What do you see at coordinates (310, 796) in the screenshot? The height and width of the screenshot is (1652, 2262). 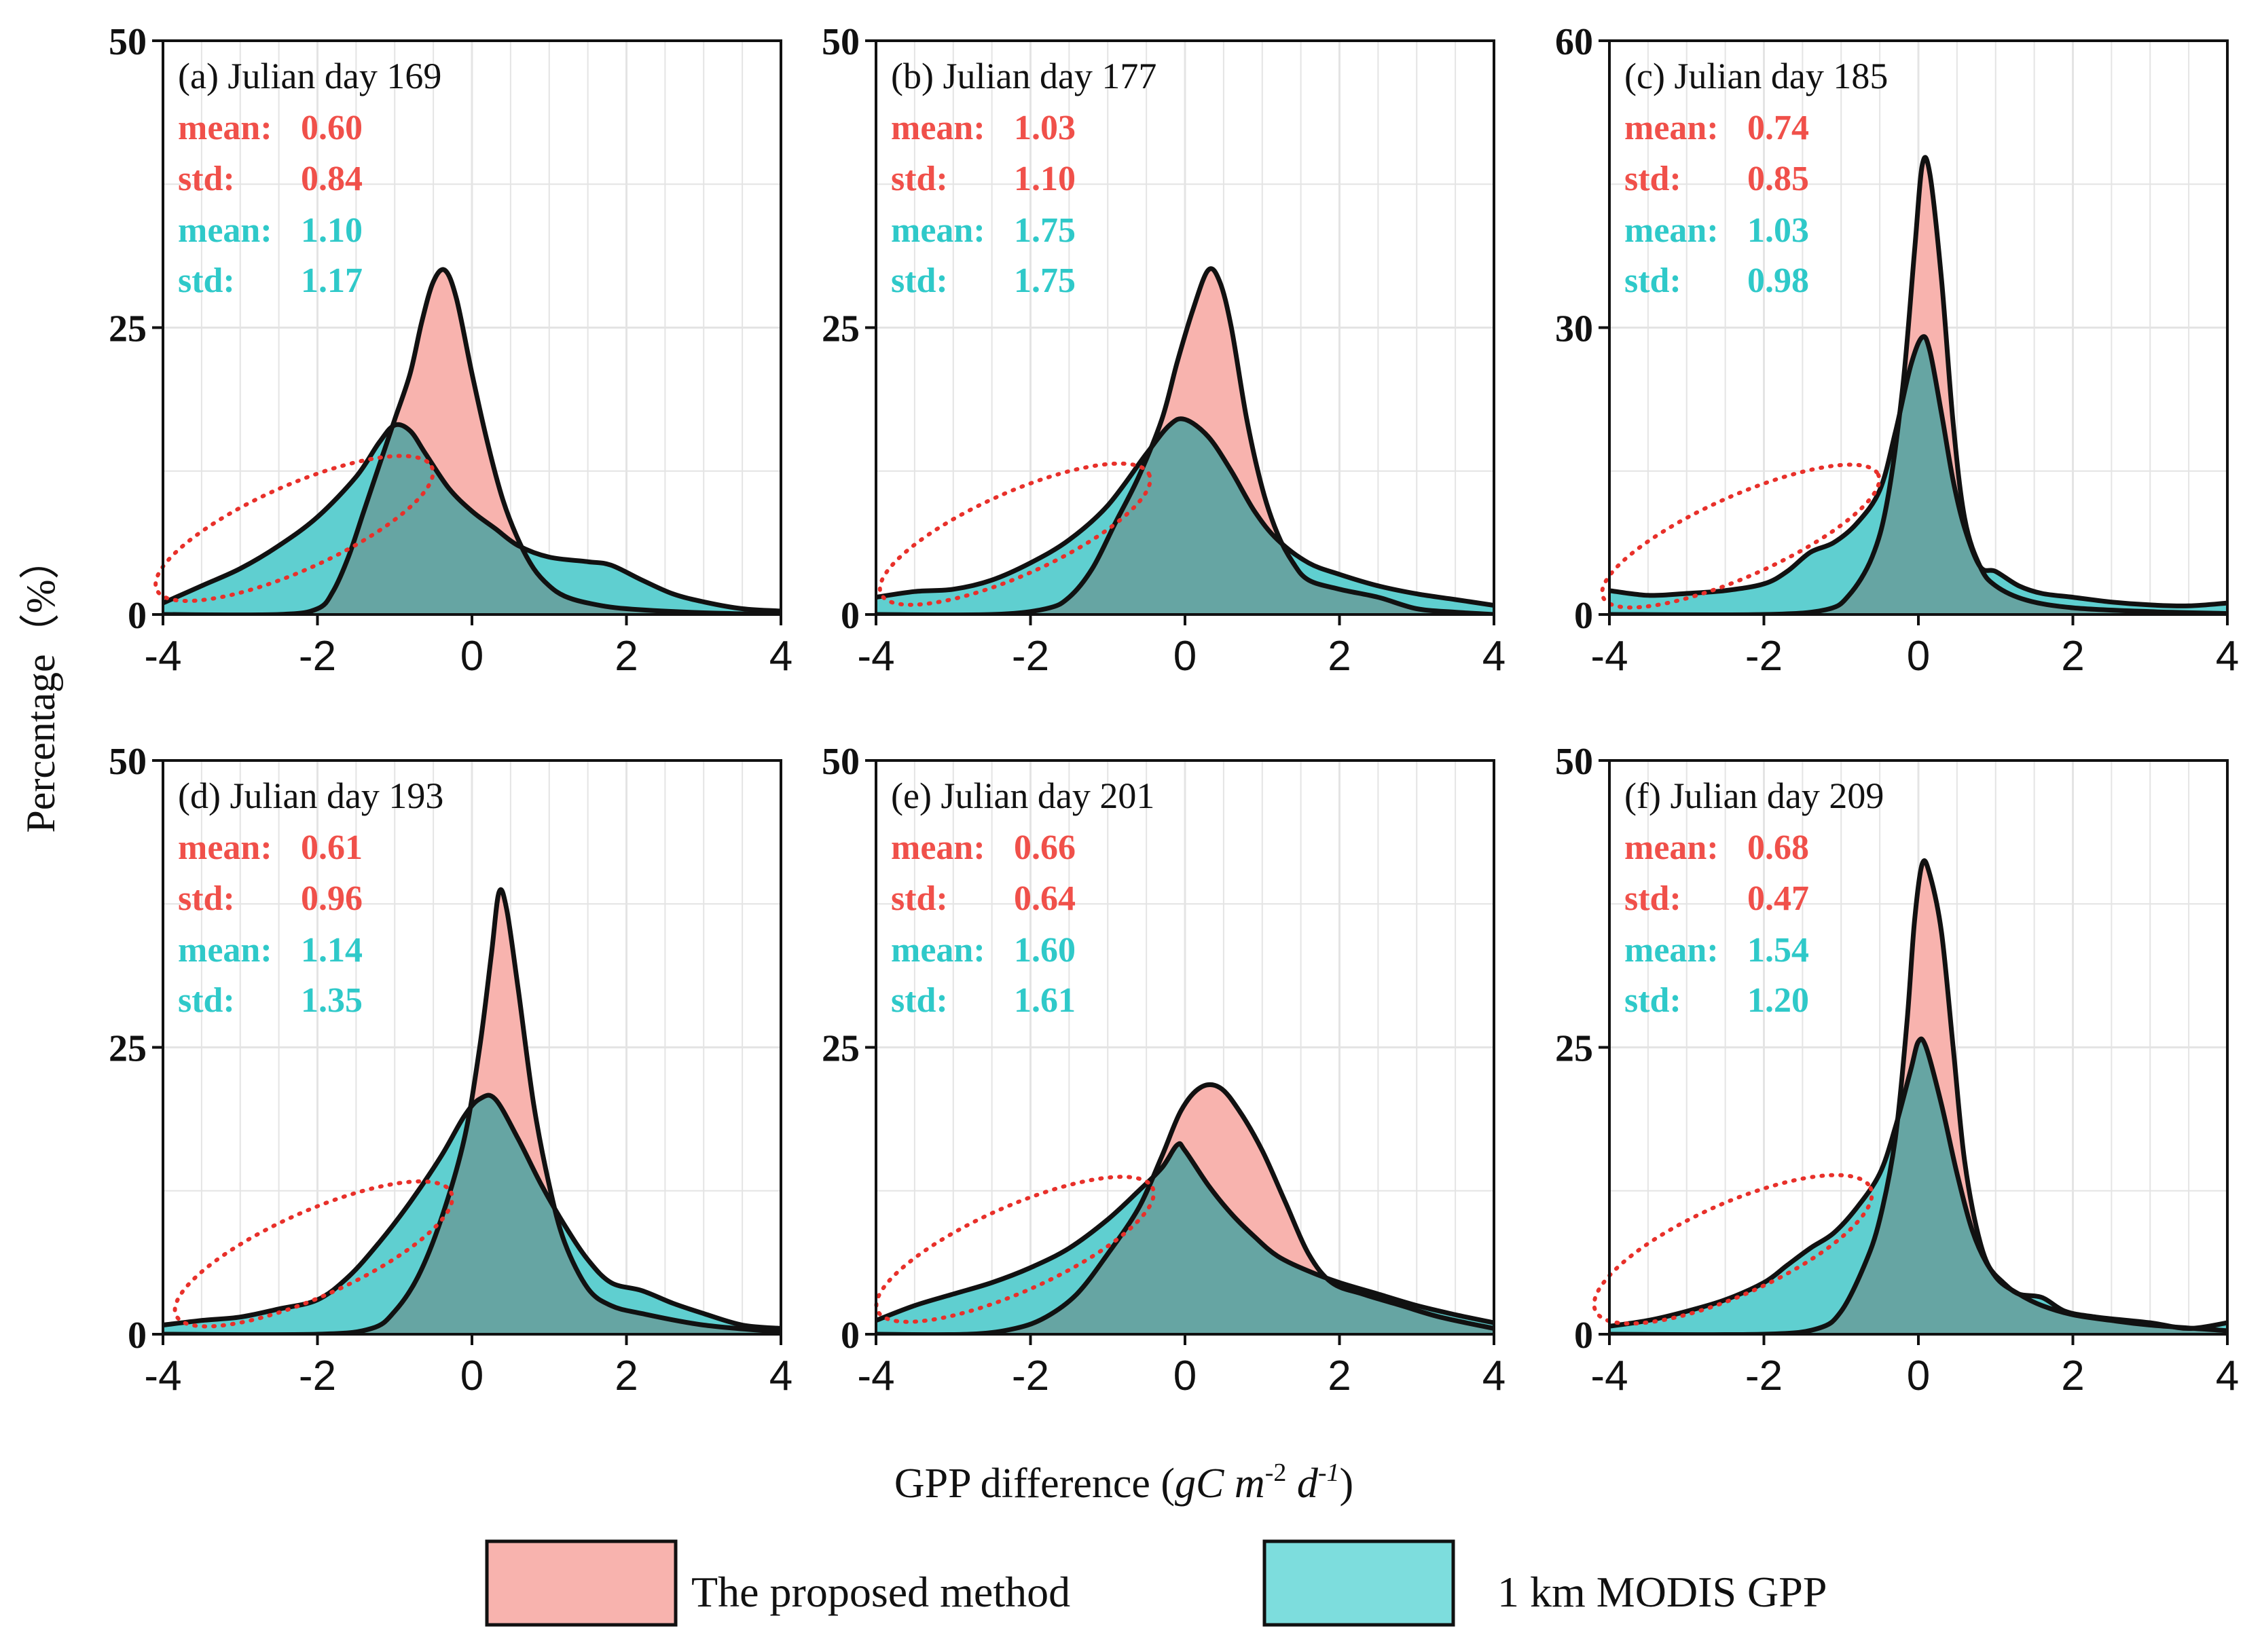 I see `panel-title: (d) Julian day 193` at bounding box center [310, 796].